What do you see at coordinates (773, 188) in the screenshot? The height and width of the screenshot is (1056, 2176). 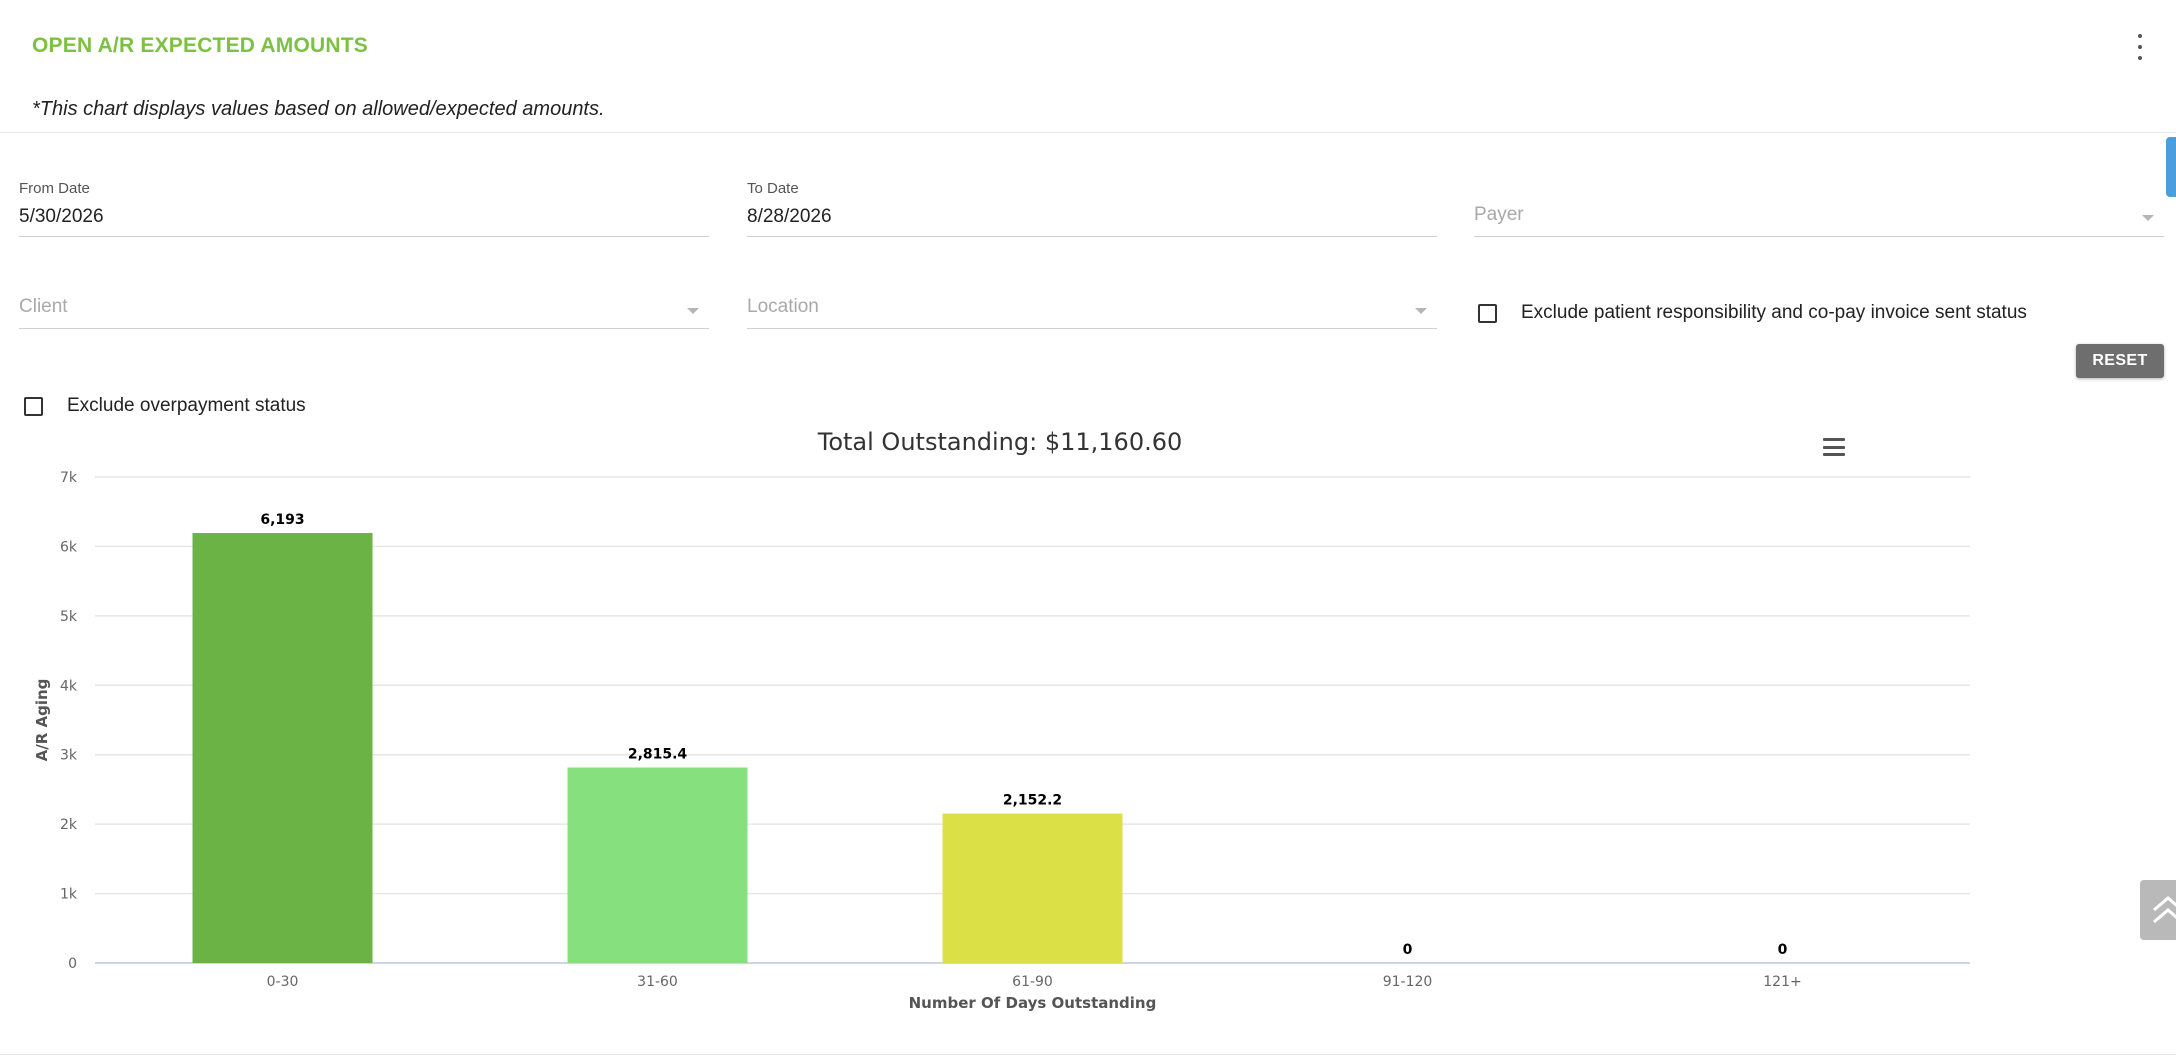 I see `to-date-label: To Date` at bounding box center [773, 188].